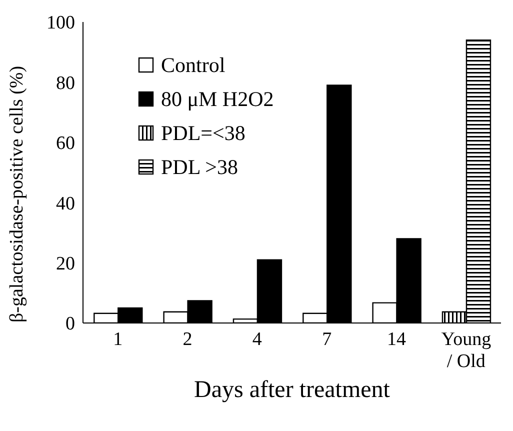 The width and height of the screenshot is (513, 431). I want to click on legend-label: PDL=<38, so click(203, 133).